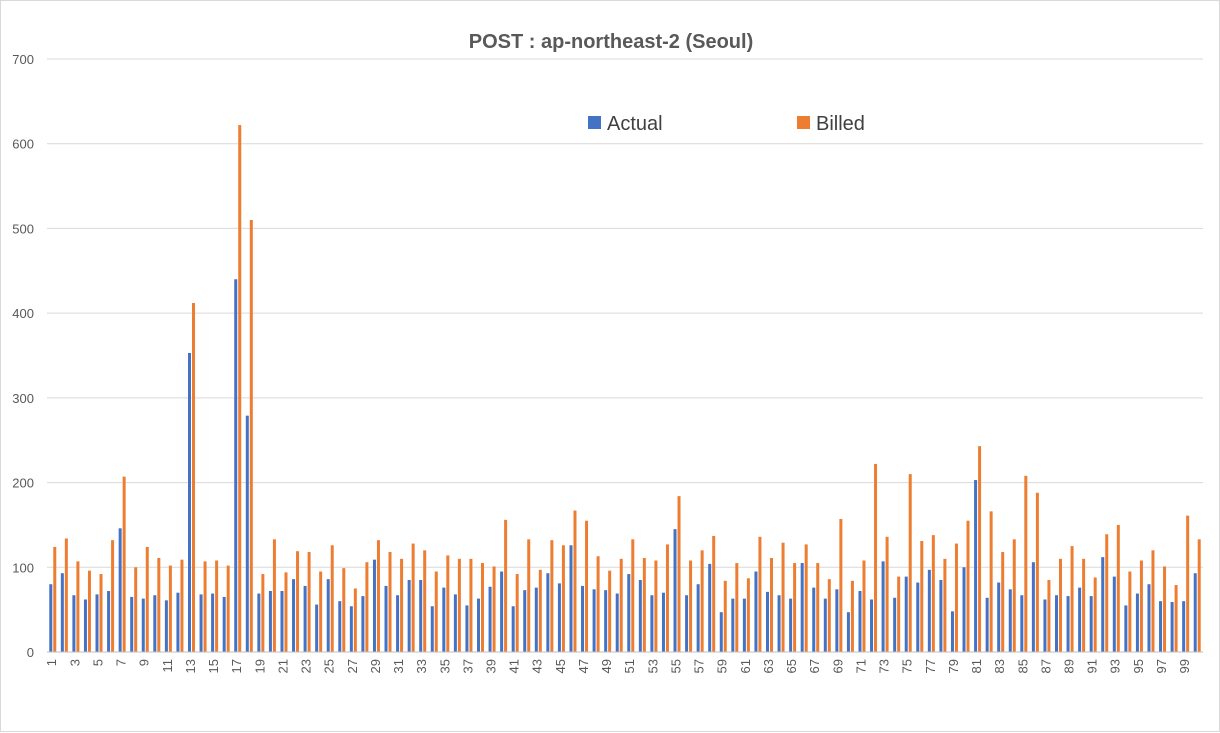 This screenshot has width=1220, height=733. What do you see at coordinates (1161, 666) in the screenshot?
I see `x-tick-label: 97` at bounding box center [1161, 666].